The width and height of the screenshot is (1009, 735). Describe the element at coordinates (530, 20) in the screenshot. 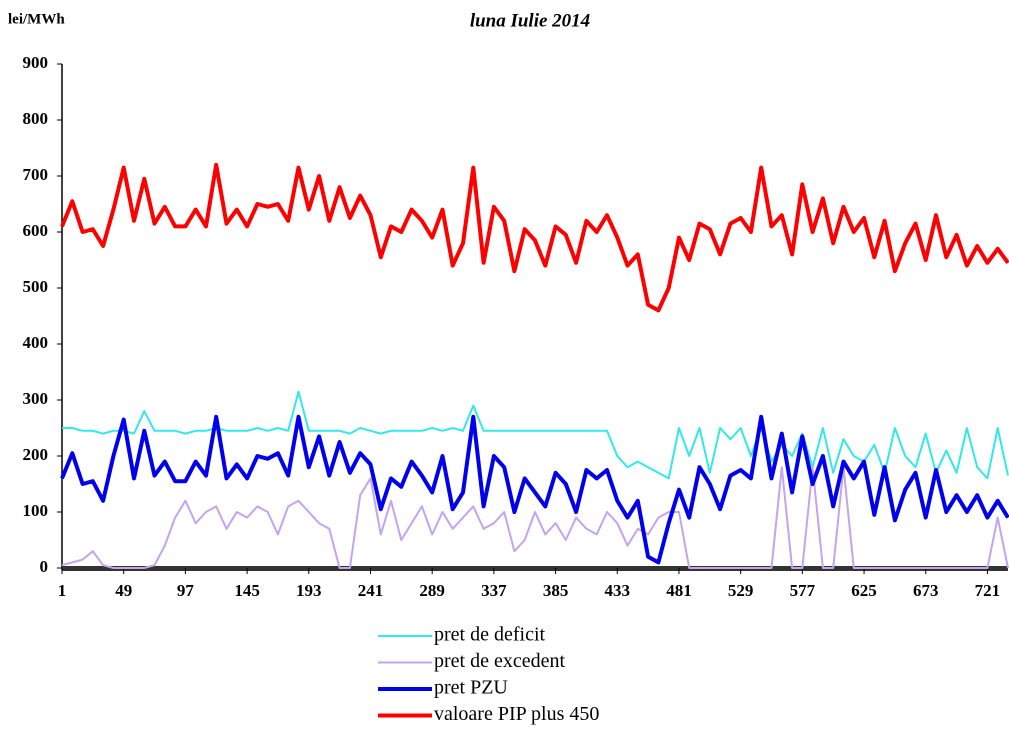

I see `chart-title: luna Iulie 2014` at that location.